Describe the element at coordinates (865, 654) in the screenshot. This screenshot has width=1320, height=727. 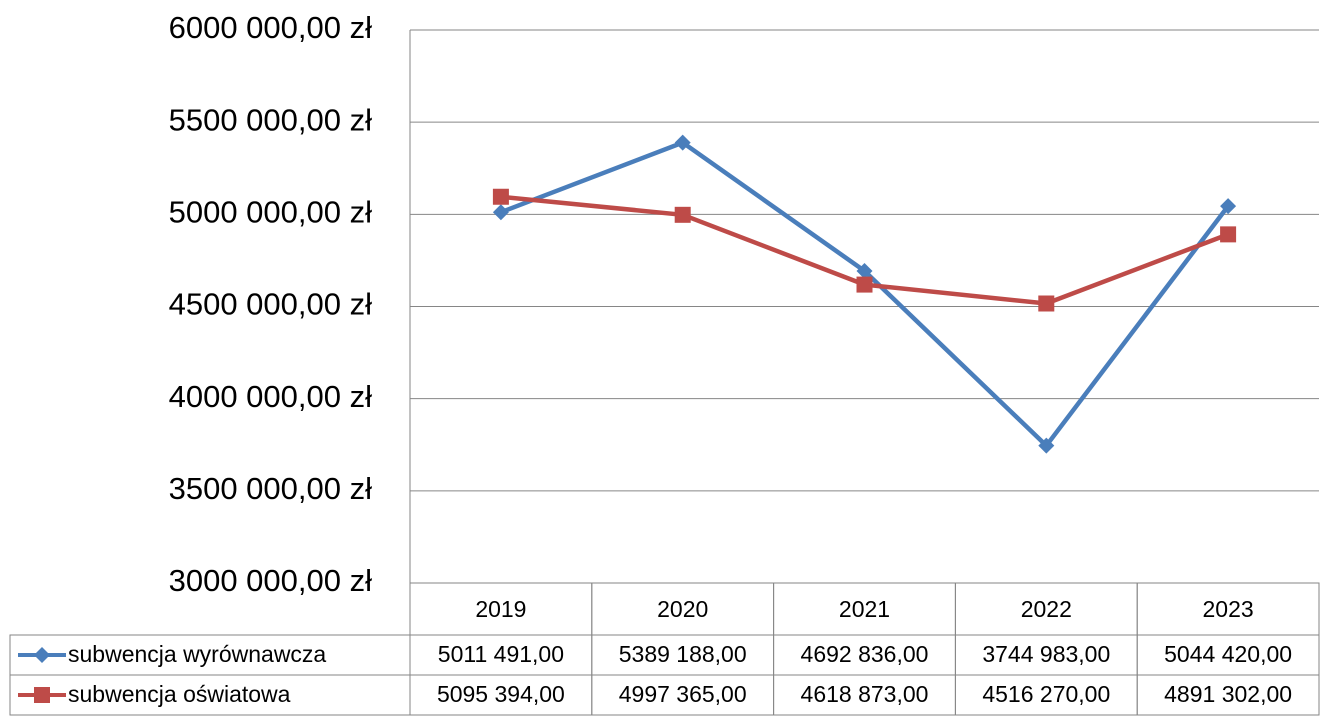
I see `table-value: 4692 836,00` at that location.